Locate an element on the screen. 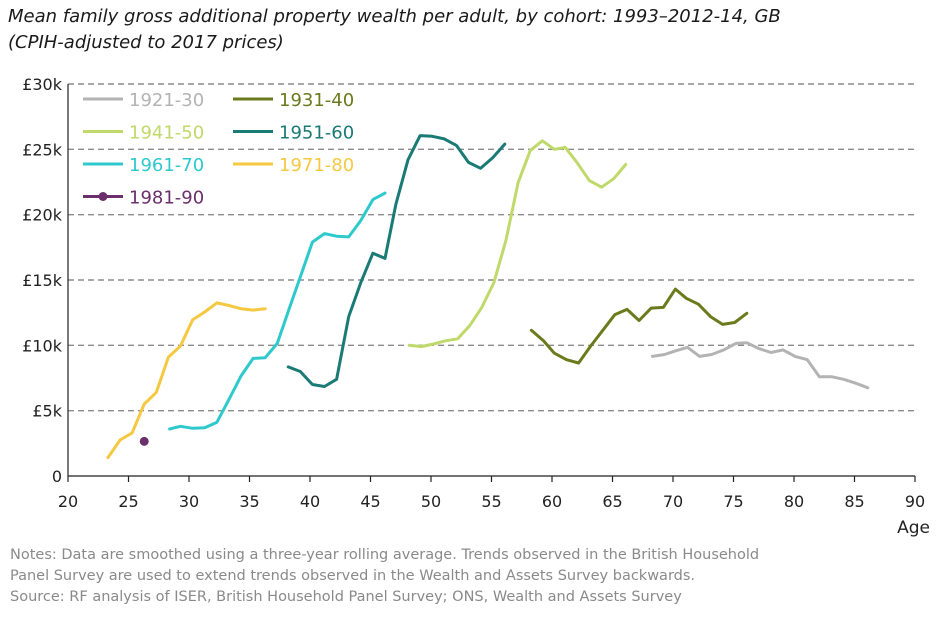 The image size is (947, 622). legend-label-1931-40: 1931-40 is located at coordinates (316, 100).